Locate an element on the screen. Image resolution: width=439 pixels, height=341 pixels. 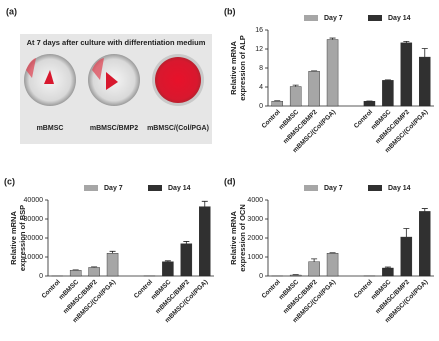
panel-label: (d) is located at coordinates (230, 181).